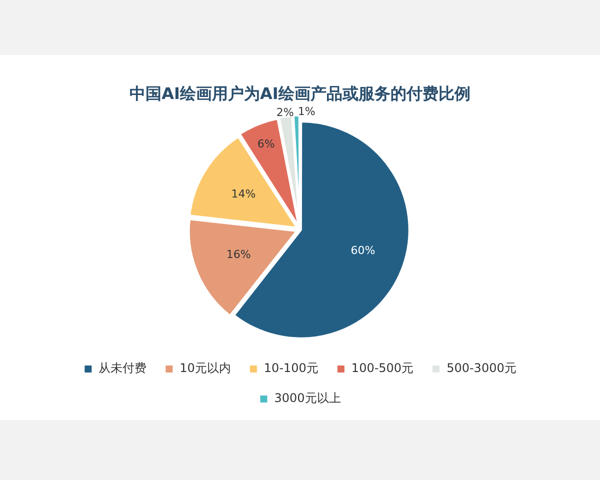 Image resolution: width=600 pixels, height=480 pixels. I want to click on legend-label: 从未付费, so click(122, 368).